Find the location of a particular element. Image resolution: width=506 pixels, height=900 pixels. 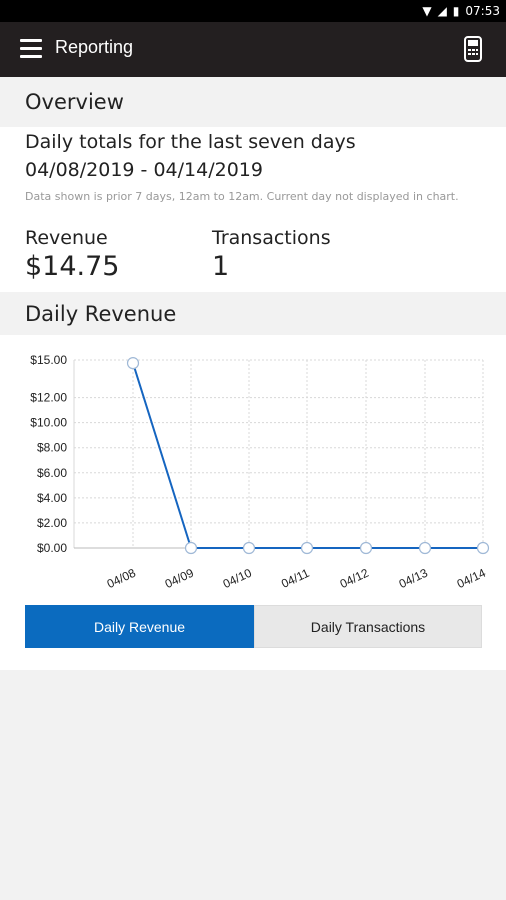

status-icons: ▼ ◢ ▮ 07:53 is located at coordinates (461, 11).